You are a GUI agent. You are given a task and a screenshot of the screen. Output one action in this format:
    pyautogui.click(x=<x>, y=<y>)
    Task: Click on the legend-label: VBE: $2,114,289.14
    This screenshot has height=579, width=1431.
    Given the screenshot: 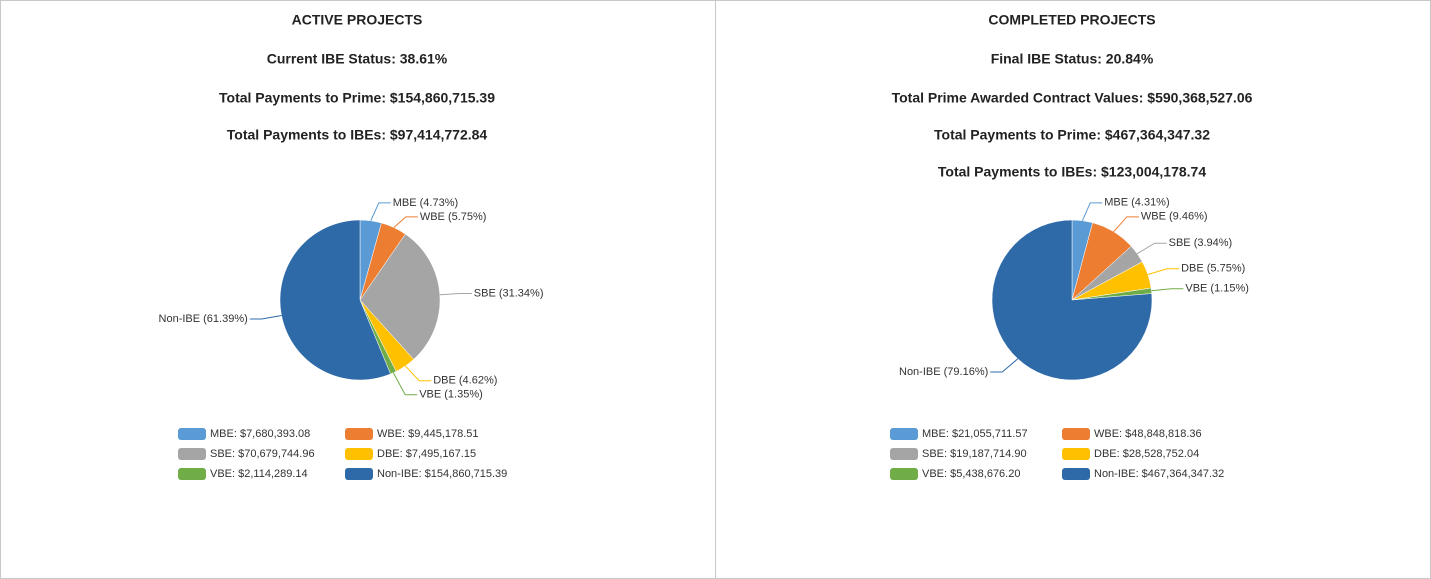 What is the action you would take?
    pyautogui.click(x=259, y=474)
    